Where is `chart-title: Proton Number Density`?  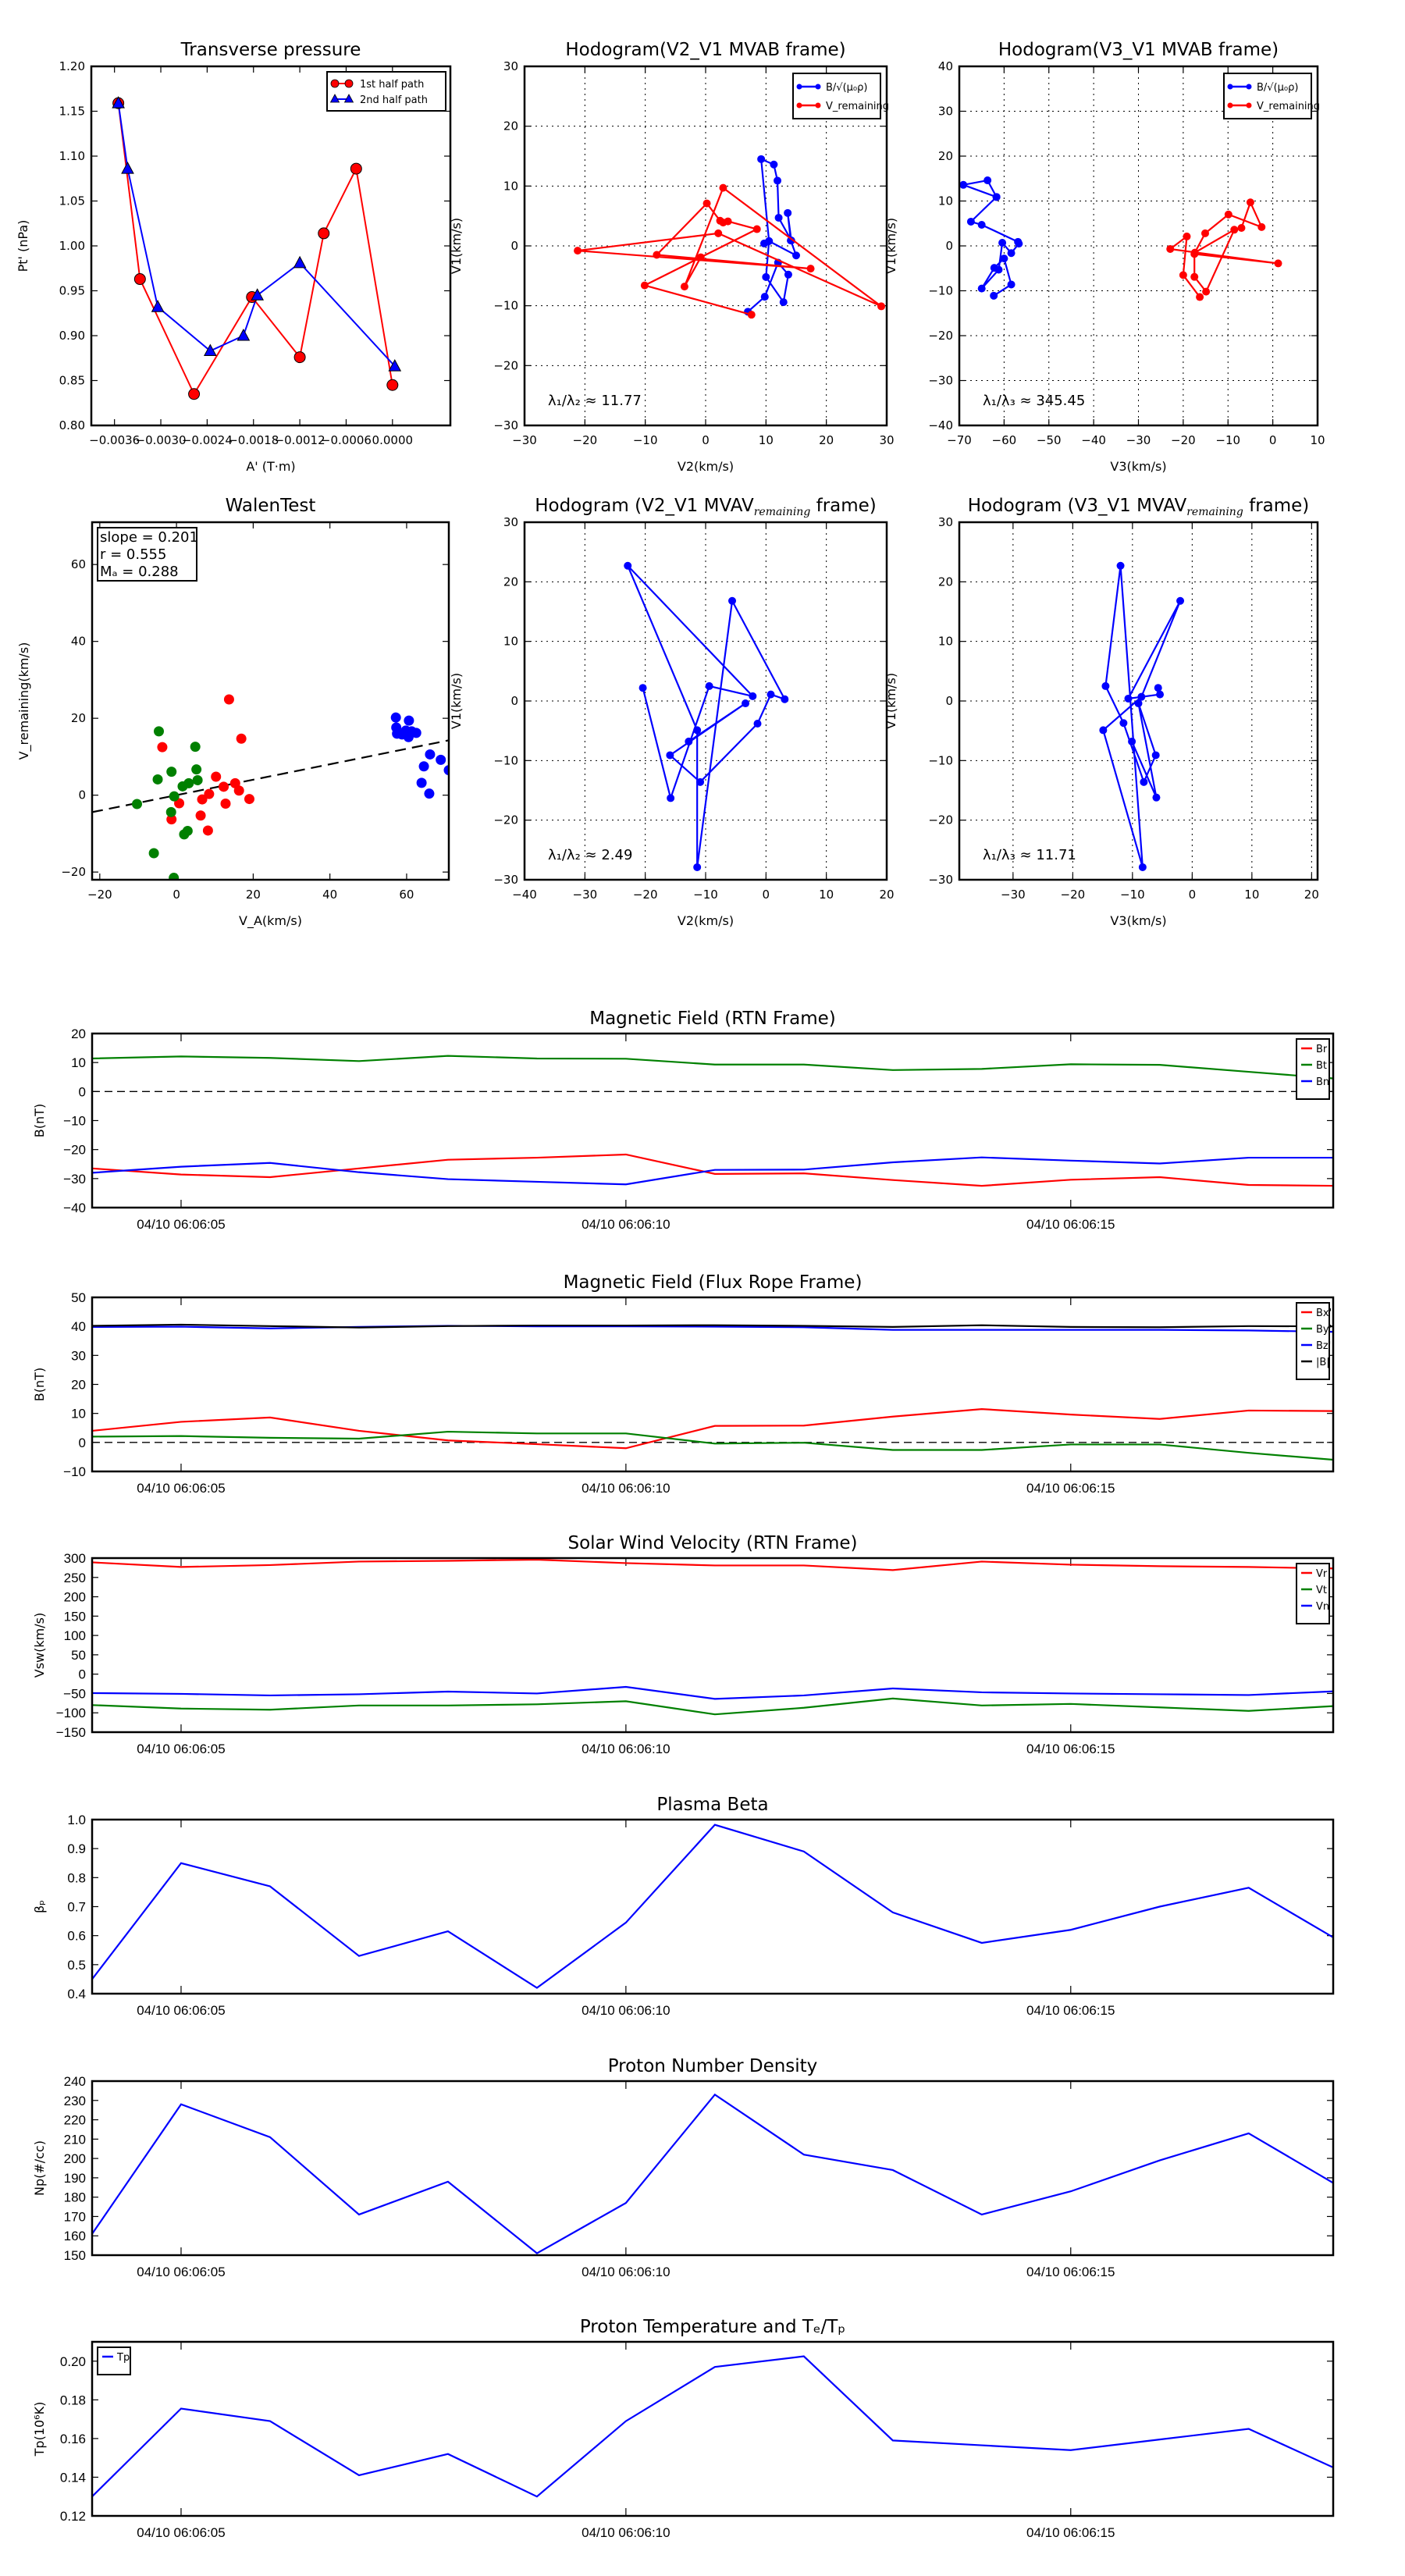
chart-title: Proton Number Density is located at coordinates (713, 2066).